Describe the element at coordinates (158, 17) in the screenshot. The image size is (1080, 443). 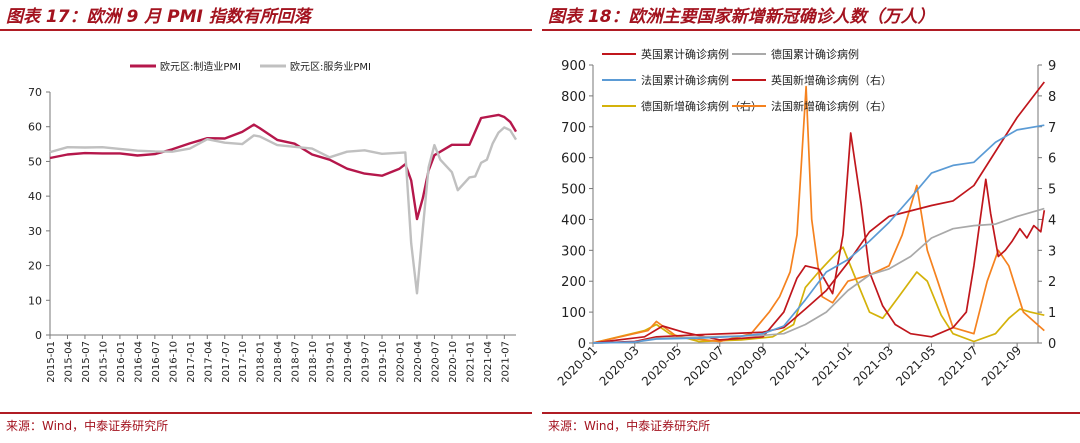
I see `chart-title: 图表 17：欧洲 9 月 PMI 指数有所回落` at that location.